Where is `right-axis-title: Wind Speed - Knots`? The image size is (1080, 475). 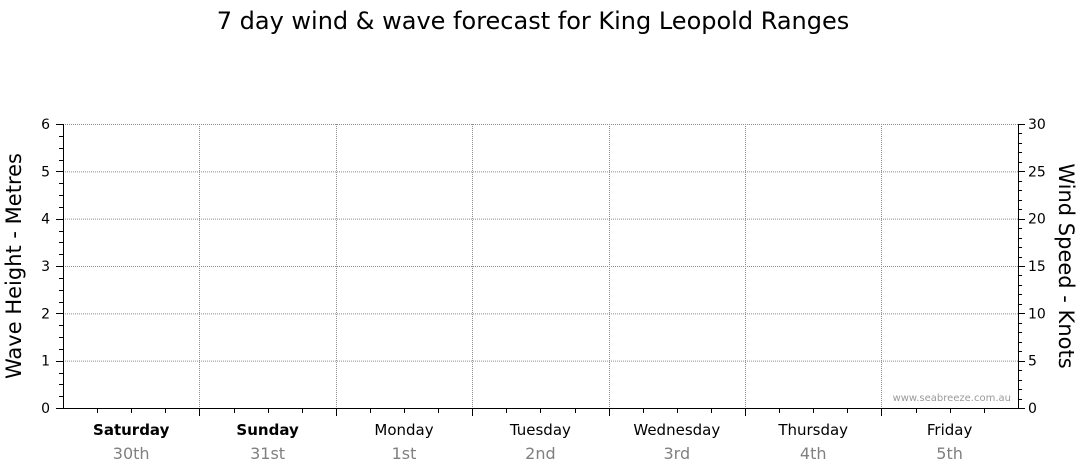
right-axis-title: Wind Speed - Knots is located at coordinates (1066, 265).